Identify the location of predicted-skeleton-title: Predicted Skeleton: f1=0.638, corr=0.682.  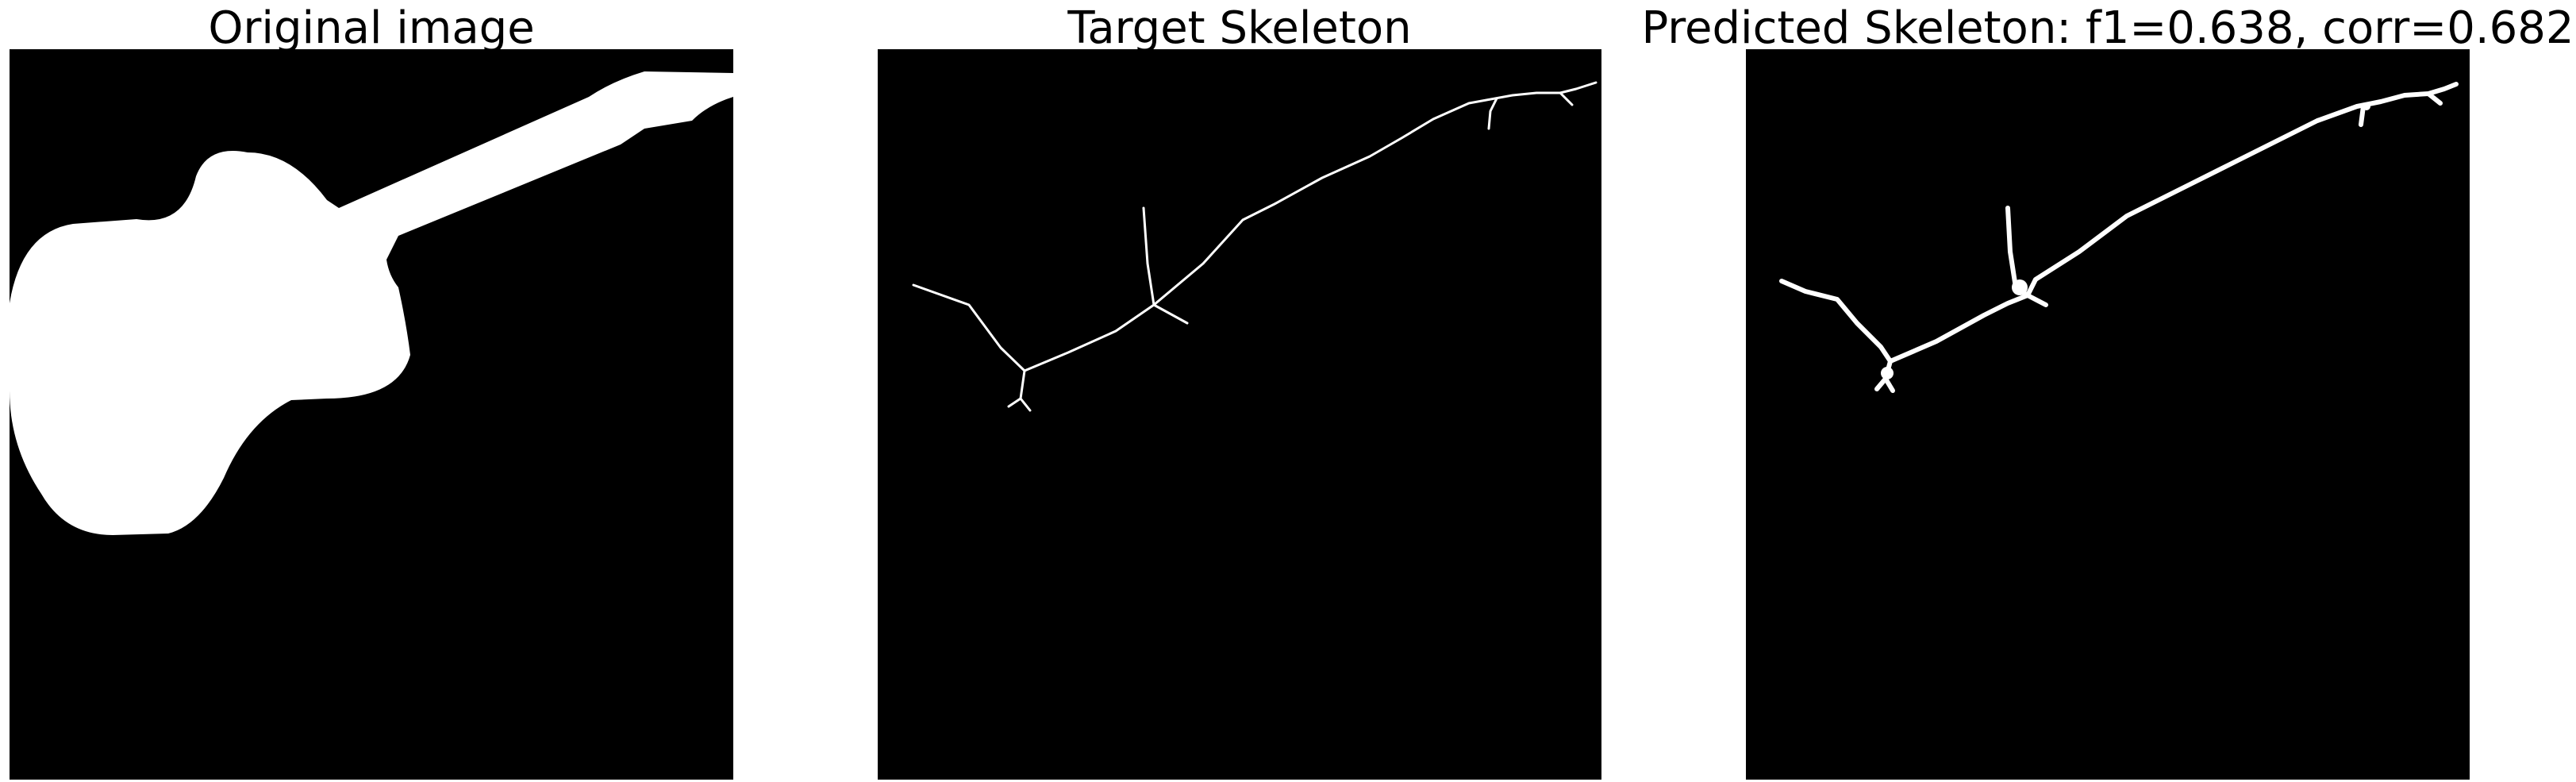
(2107, 28).